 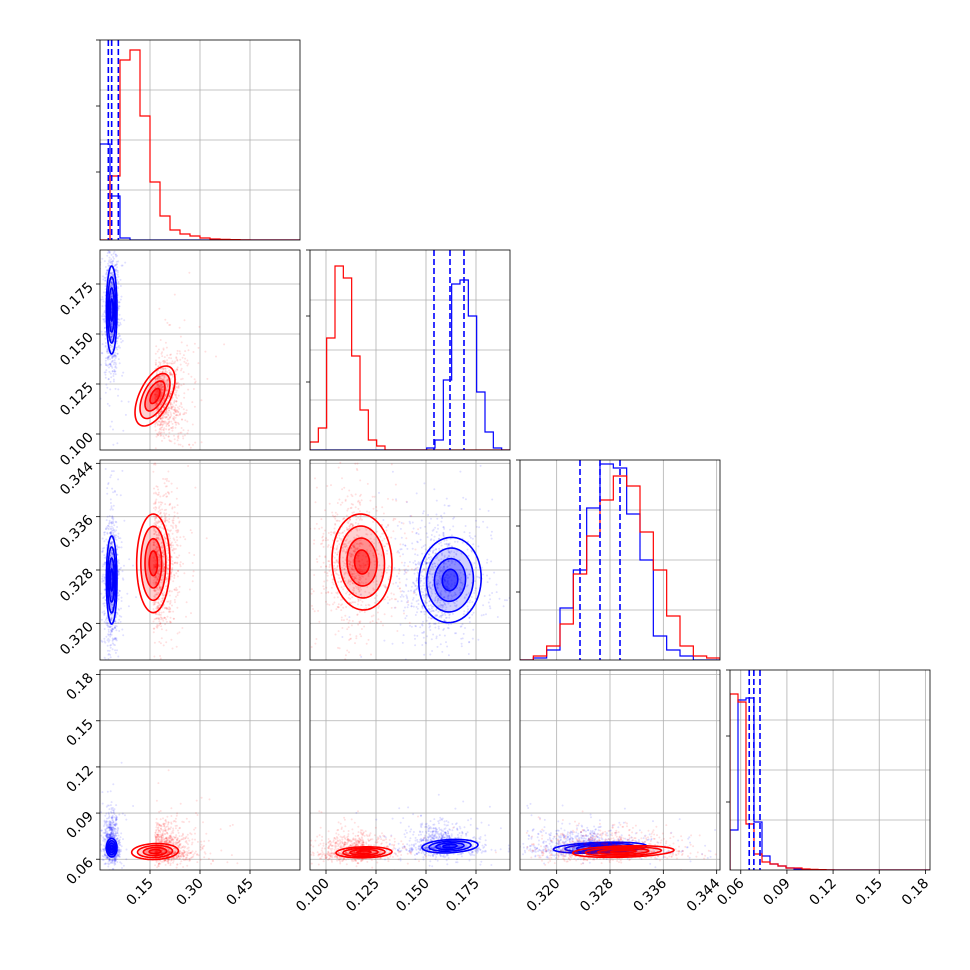 I want to click on scatter-panel, so click(x=200, y=560).